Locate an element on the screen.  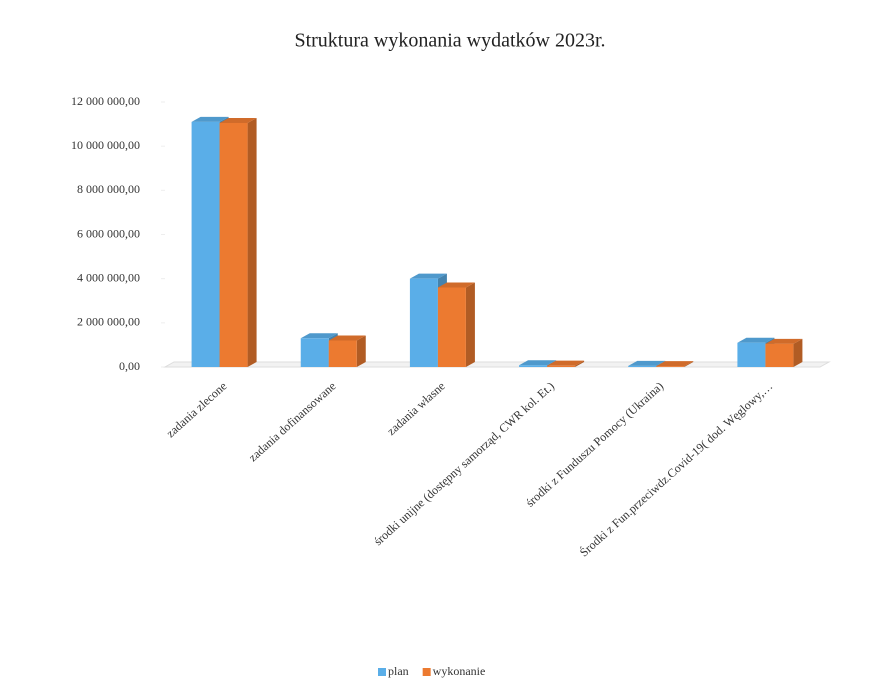
y-tick-label: 2 000 000,00 is located at coordinates (108, 322).